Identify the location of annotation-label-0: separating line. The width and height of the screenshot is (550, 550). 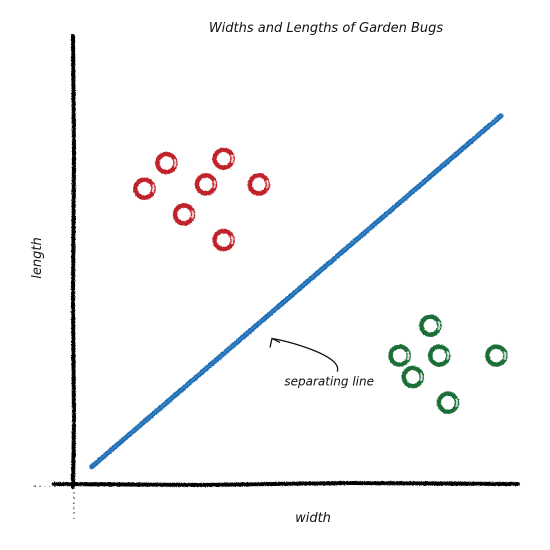
(329, 382).